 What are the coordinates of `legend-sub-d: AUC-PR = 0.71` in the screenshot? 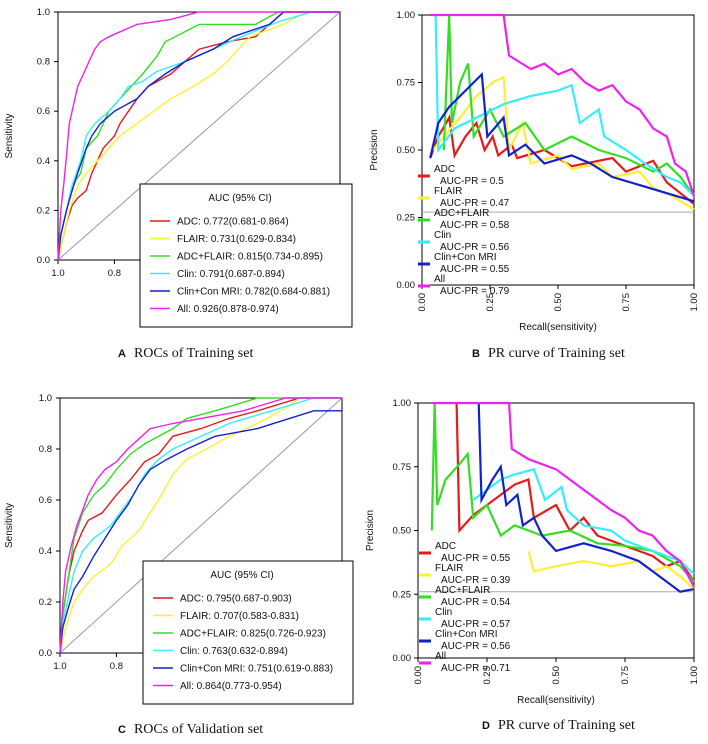 It's located at (476, 668).